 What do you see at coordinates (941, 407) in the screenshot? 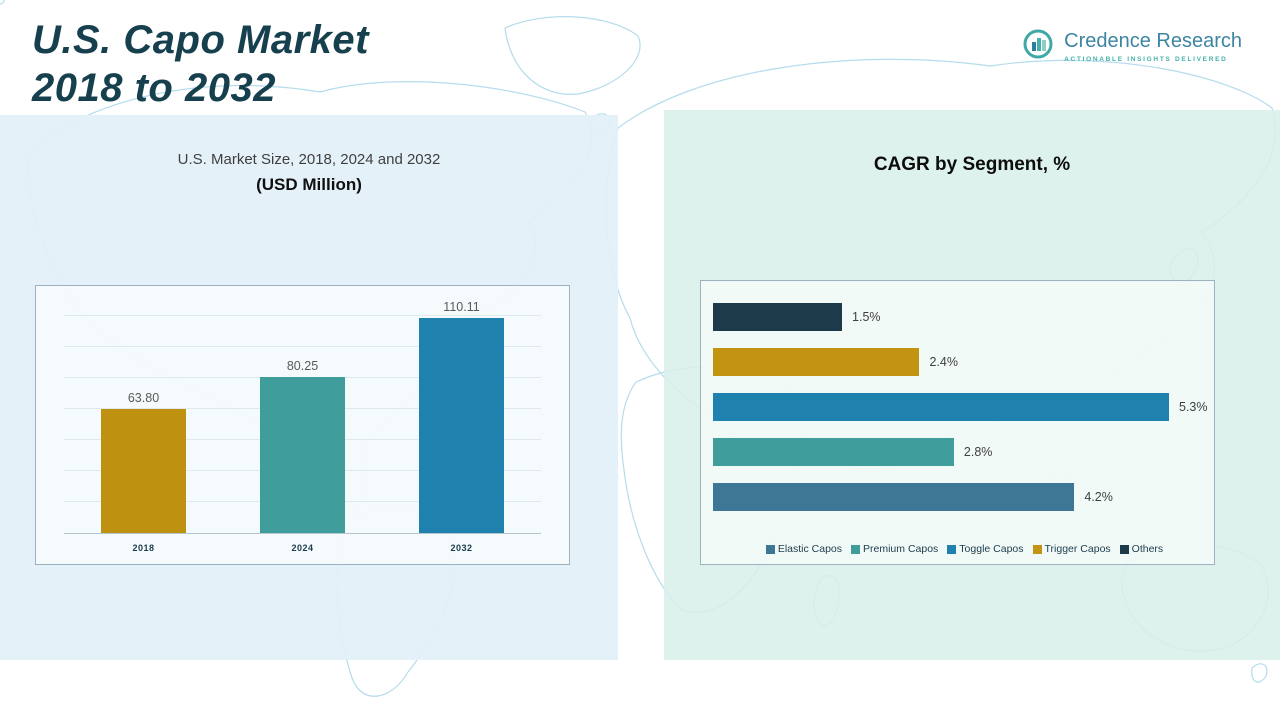
I see `cagr-bar-toggle-capos` at bounding box center [941, 407].